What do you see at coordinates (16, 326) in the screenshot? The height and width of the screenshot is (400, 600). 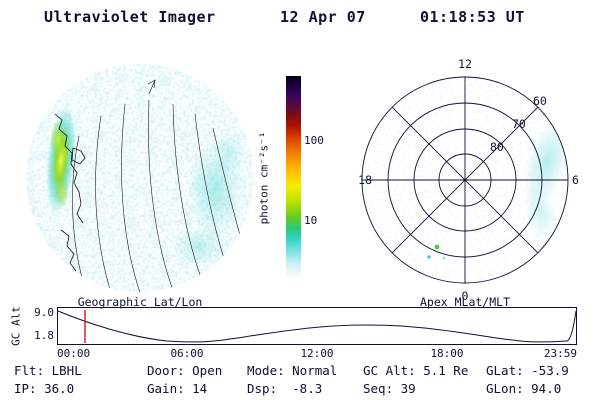 I see `gc-alt-axis-label: GC Alt` at bounding box center [16, 326].